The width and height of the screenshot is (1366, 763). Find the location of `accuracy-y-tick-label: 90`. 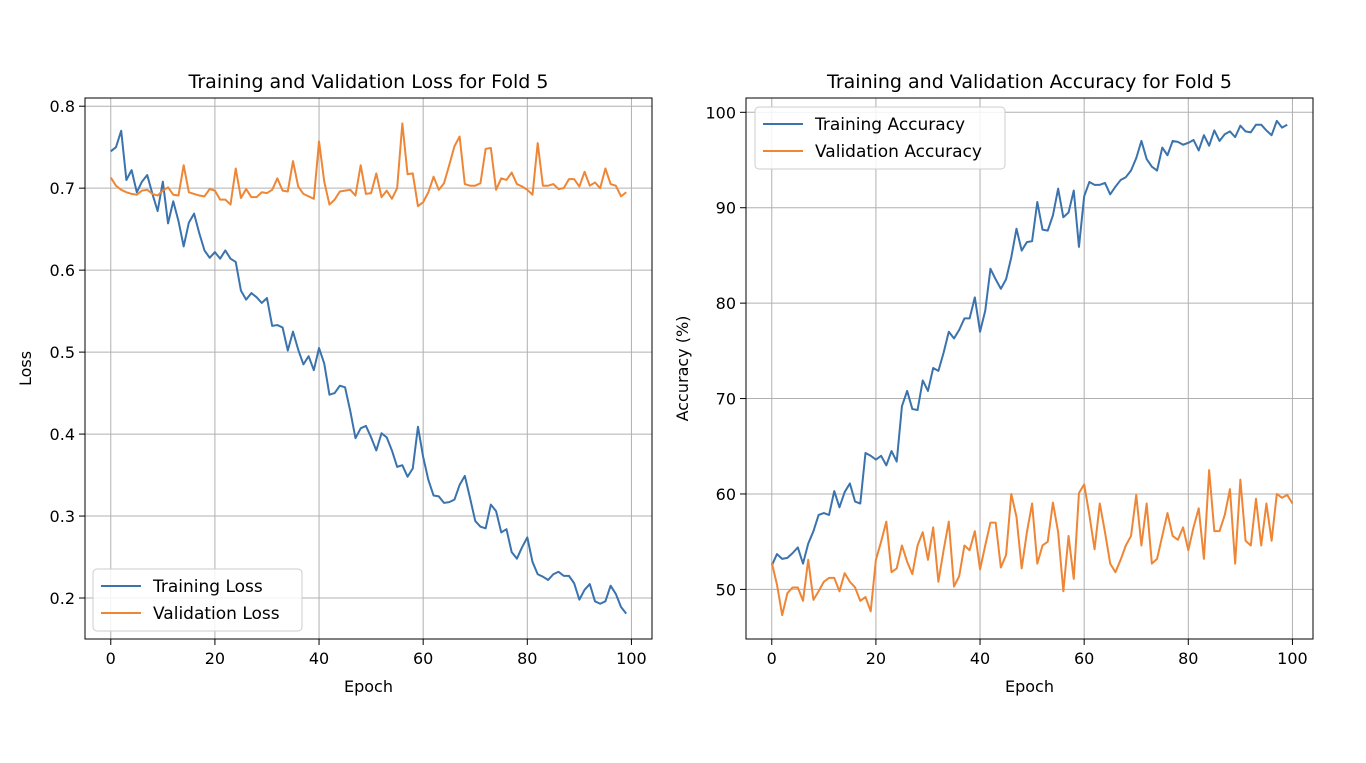

accuracy-y-tick-label: 90 is located at coordinates (726, 208).